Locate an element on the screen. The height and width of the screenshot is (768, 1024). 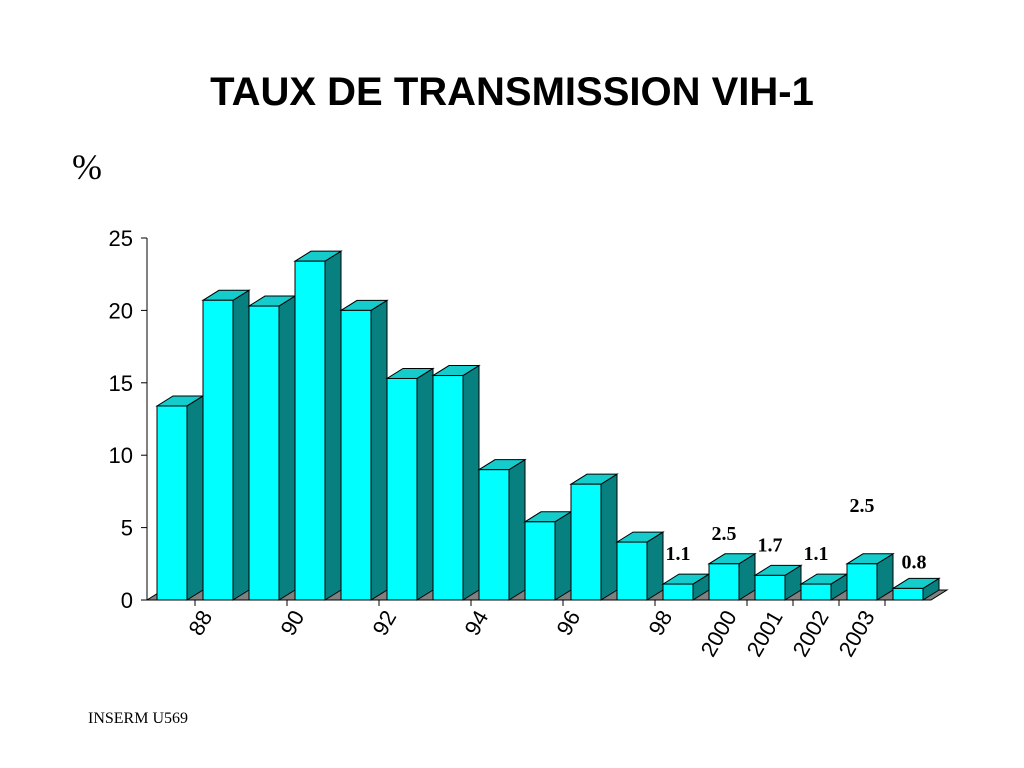
data-label: 0.8 is located at coordinates (914, 562).